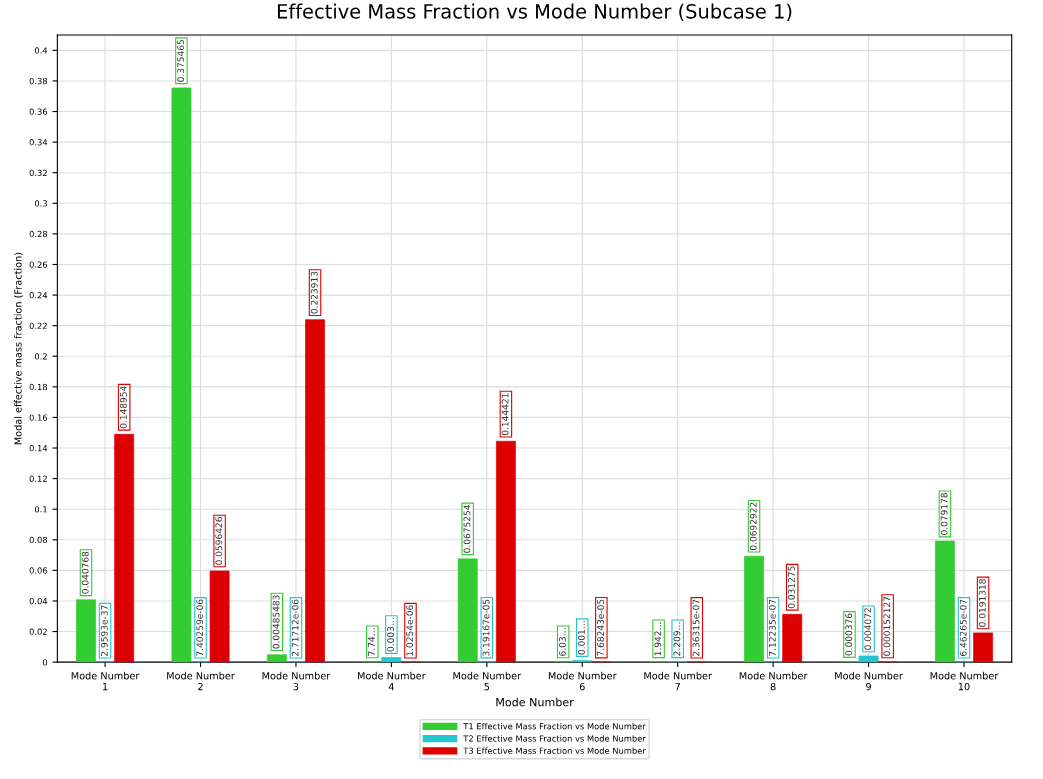 Image resolution: width=1043 pixels, height=779 pixels. Describe the element at coordinates (869, 681) in the screenshot. I see `x-tick-label: Mode Number 9` at that location.